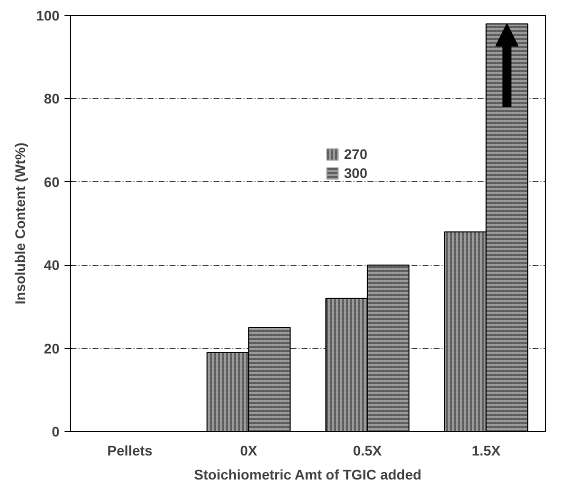  Describe the element at coordinates (356, 173) in the screenshot. I see `legend-label: 300` at that location.